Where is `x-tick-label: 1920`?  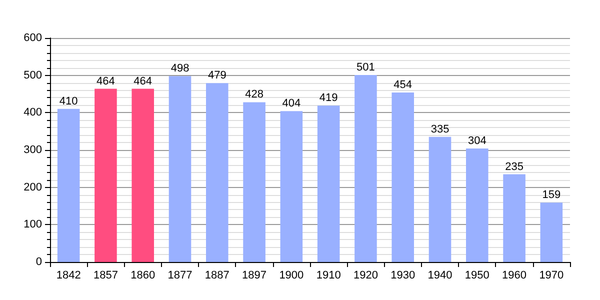 x-tick-label: 1920 is located at coordinates (365, 276).